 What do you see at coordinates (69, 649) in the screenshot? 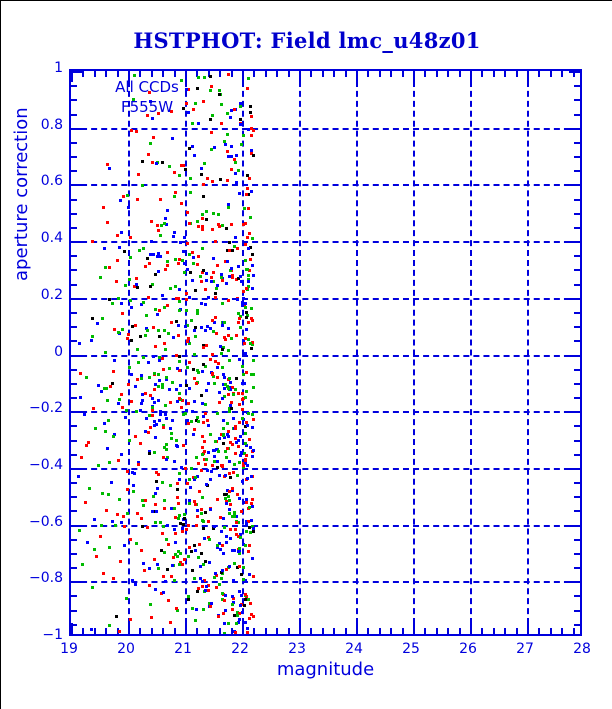
I see `x-tick-label: 19` at bounding box center [69, 649].